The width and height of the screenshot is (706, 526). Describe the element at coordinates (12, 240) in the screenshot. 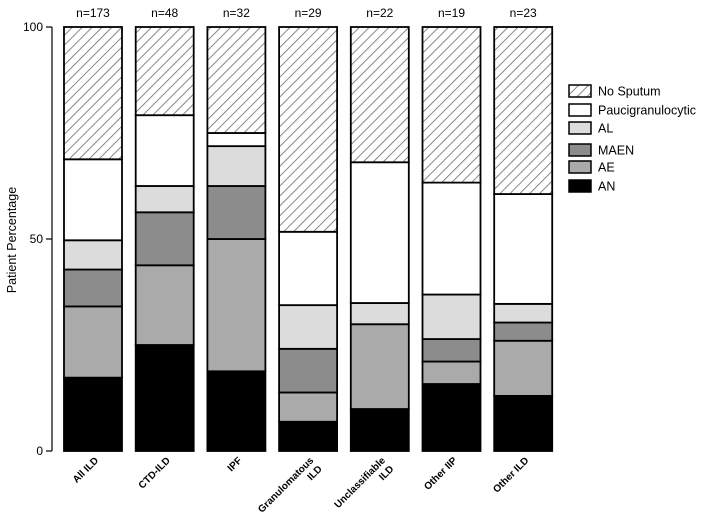

I see `y-axis-label: Patient Percentage` at that location.